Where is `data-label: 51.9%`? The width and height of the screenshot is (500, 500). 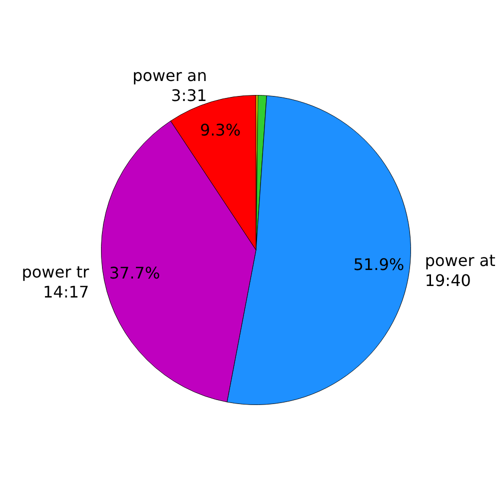
data-label: 51.9% is located at coordinates (378, 264).